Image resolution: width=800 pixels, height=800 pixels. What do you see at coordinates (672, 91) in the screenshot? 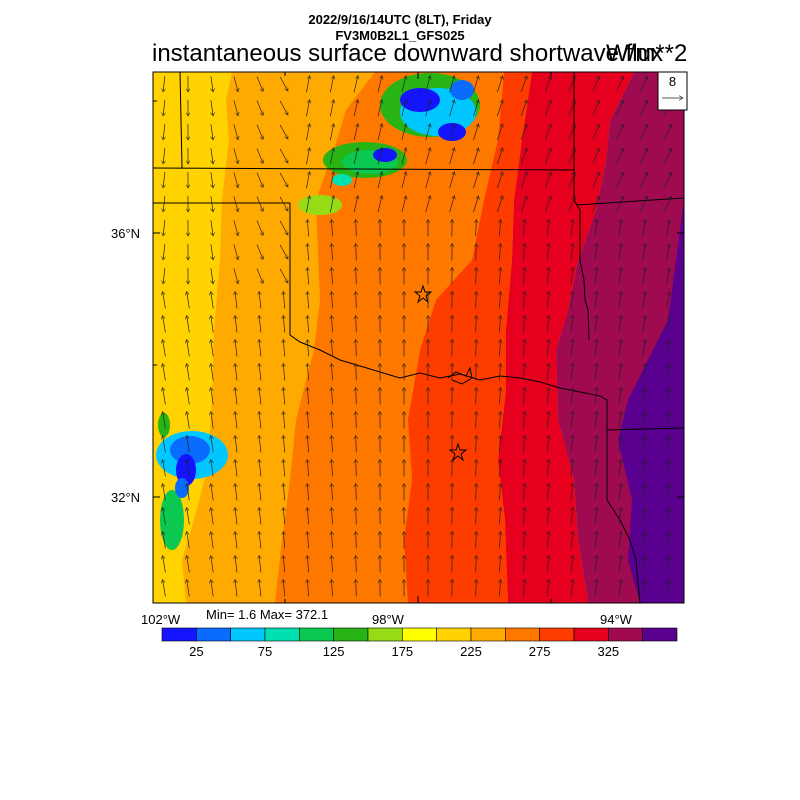
I see `vector-reference-box` at bounding box center [672, 91].